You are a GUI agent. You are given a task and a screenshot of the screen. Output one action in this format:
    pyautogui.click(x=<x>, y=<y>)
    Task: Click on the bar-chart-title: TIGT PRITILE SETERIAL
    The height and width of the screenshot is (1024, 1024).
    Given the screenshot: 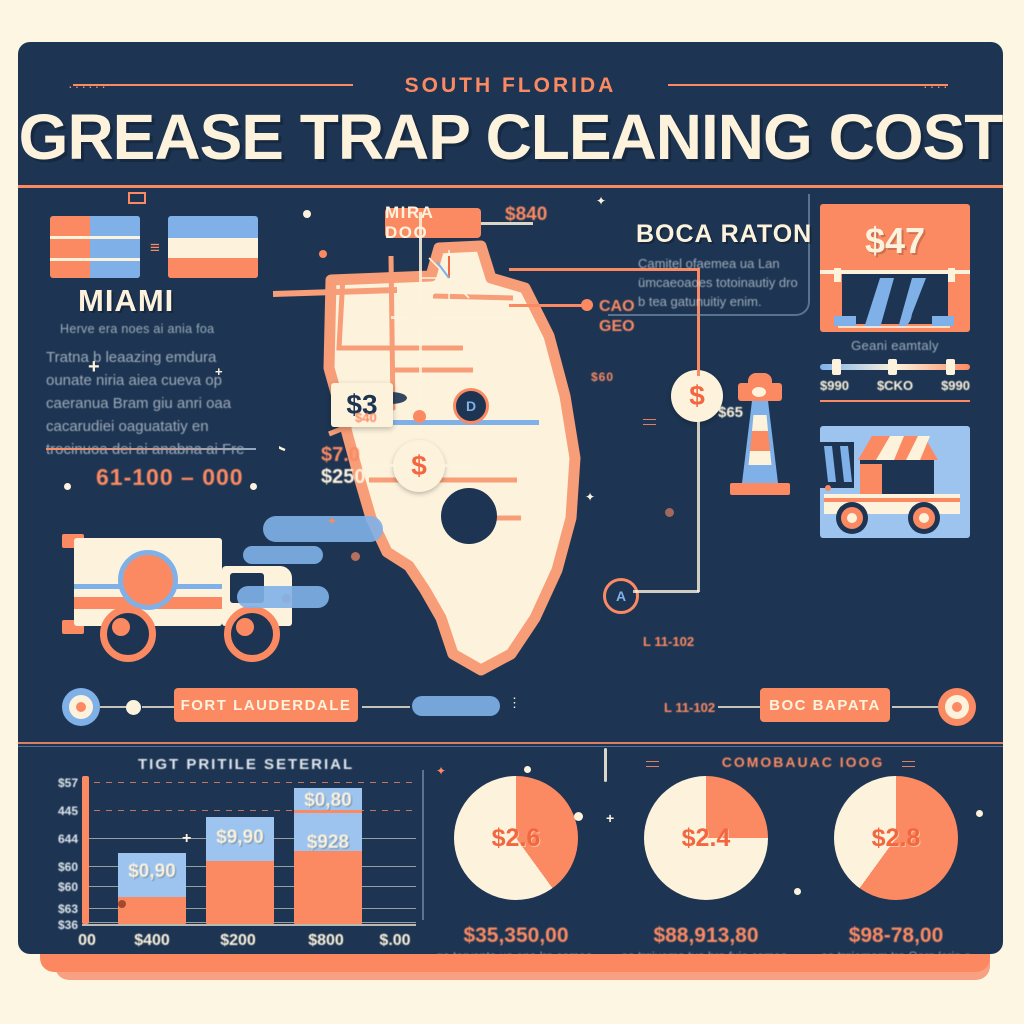 What is the action you would take?
    pyautogui.click(x=246, y=764)
    